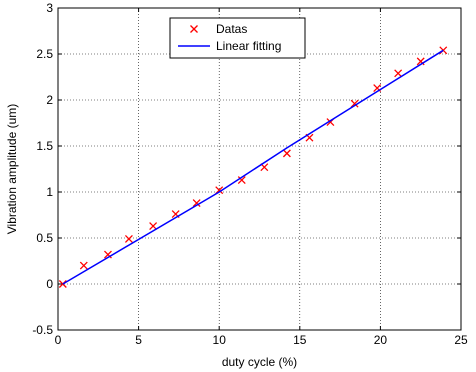 The image size is (476, 372). I want to click on y-axis-label: Vibration amplitude (um), so click(12, 169).